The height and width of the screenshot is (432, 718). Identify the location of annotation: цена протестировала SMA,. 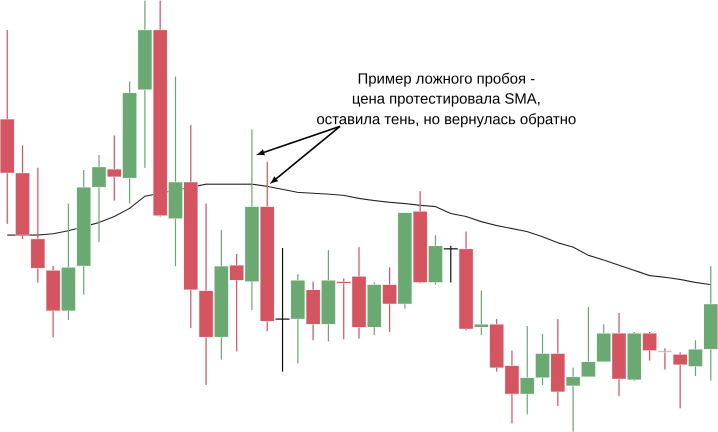
(446, 100).